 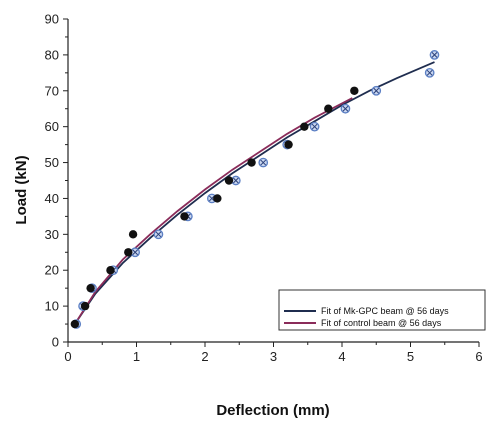 What do you see at coordinates (478, 356) in the screenshot?
I see `x-tick-label: 6` at bounding box center [478, 356].